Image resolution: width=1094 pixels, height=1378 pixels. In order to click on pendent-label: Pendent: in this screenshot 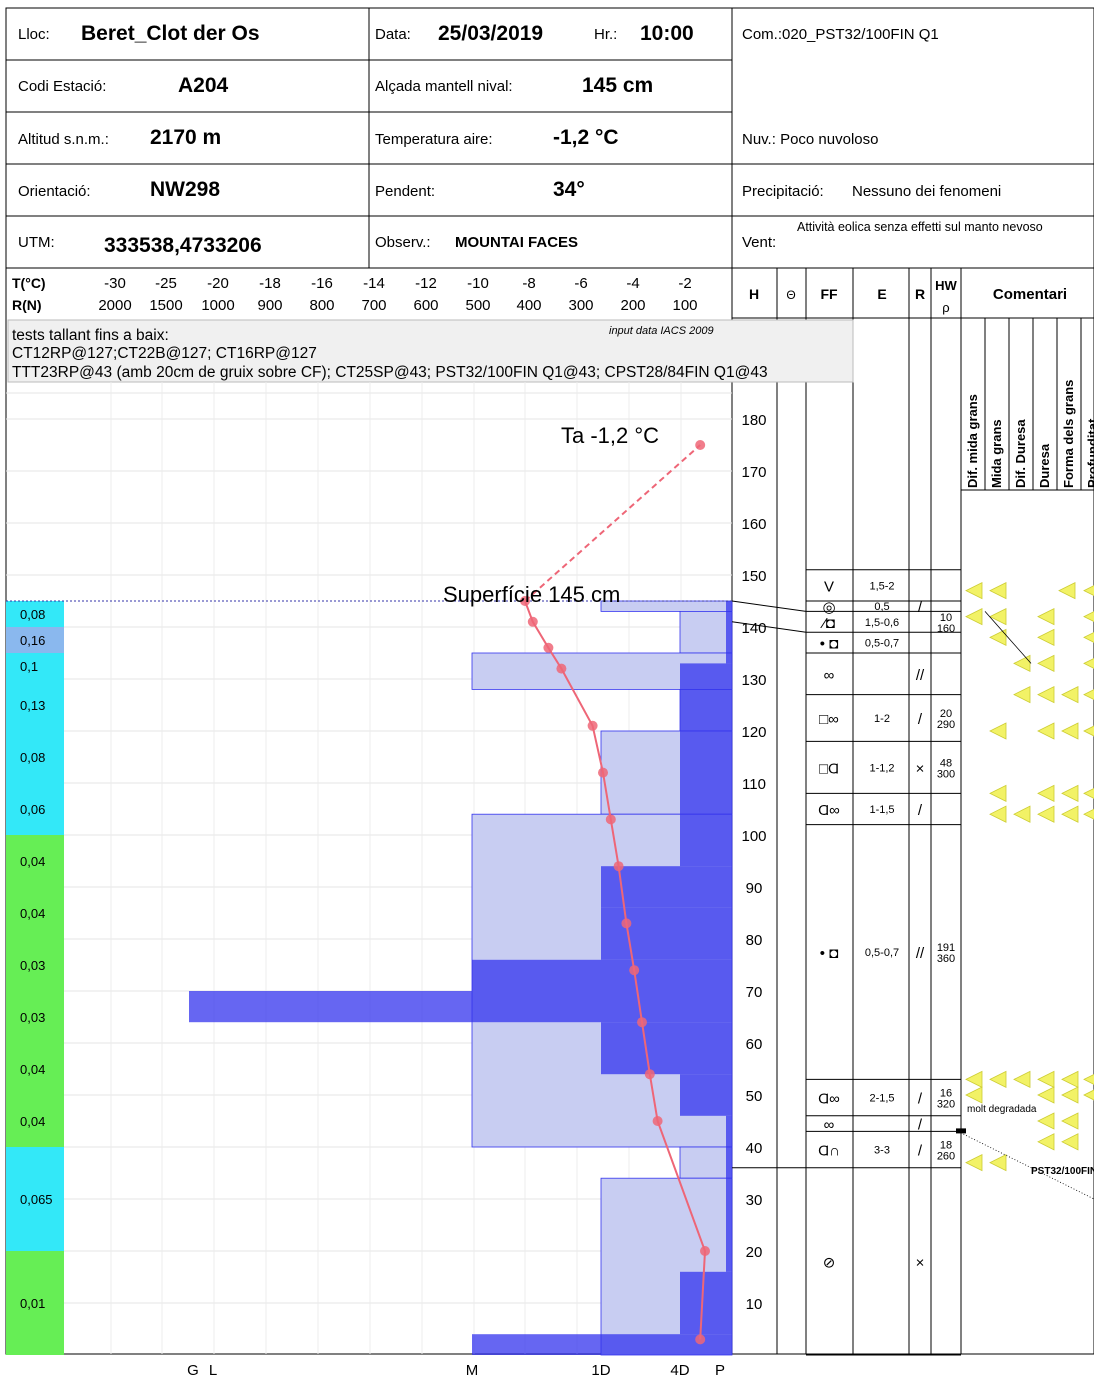, I will do `click(405, 191)`.